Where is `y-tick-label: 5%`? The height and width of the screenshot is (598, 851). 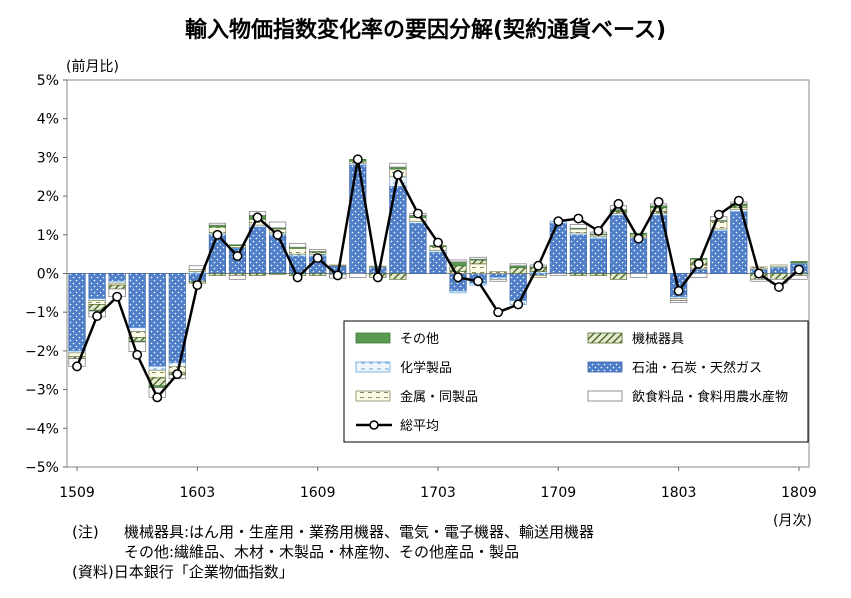
y-tick-label: 5% is located at coordinates (48, 81).